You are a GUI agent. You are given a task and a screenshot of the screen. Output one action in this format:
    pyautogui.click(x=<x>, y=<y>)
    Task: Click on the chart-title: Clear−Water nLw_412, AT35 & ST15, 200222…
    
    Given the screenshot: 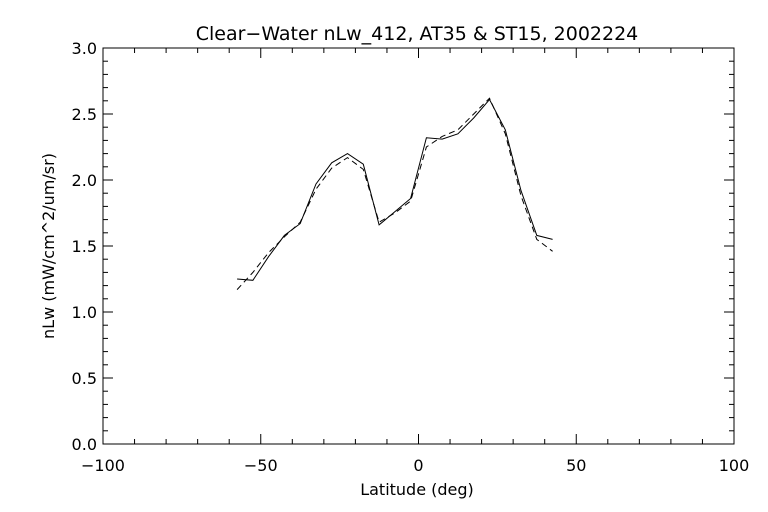 What is the action you would take?
    pyautogui.click(x=417, y=34)
    